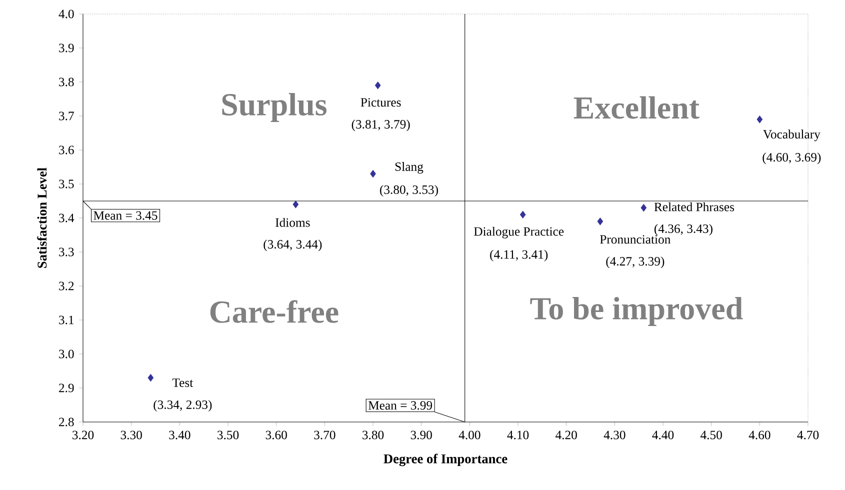 The image size is (845, 490). What do you see at coordinates (42, 218) in the screenshot?
I see `y-axis-title: Satisfaction Level` at bounding box center [42, 218].